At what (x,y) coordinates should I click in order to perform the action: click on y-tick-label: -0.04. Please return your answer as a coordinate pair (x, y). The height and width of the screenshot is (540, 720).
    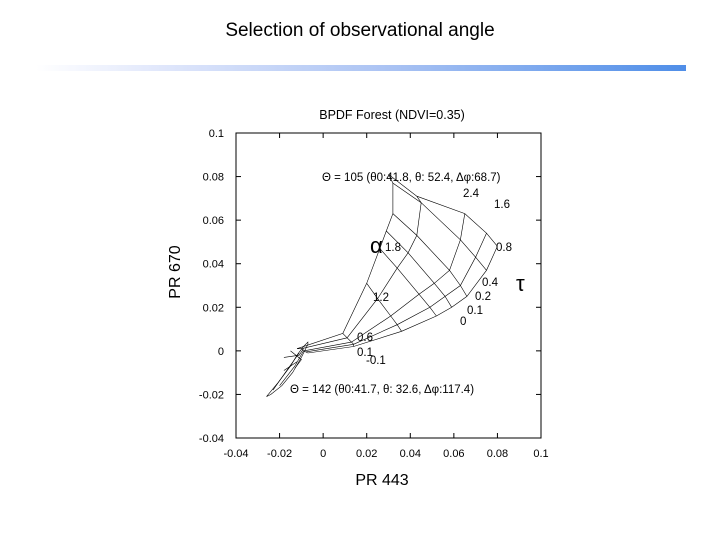
    Looking at the image, I should click on (211, 439).